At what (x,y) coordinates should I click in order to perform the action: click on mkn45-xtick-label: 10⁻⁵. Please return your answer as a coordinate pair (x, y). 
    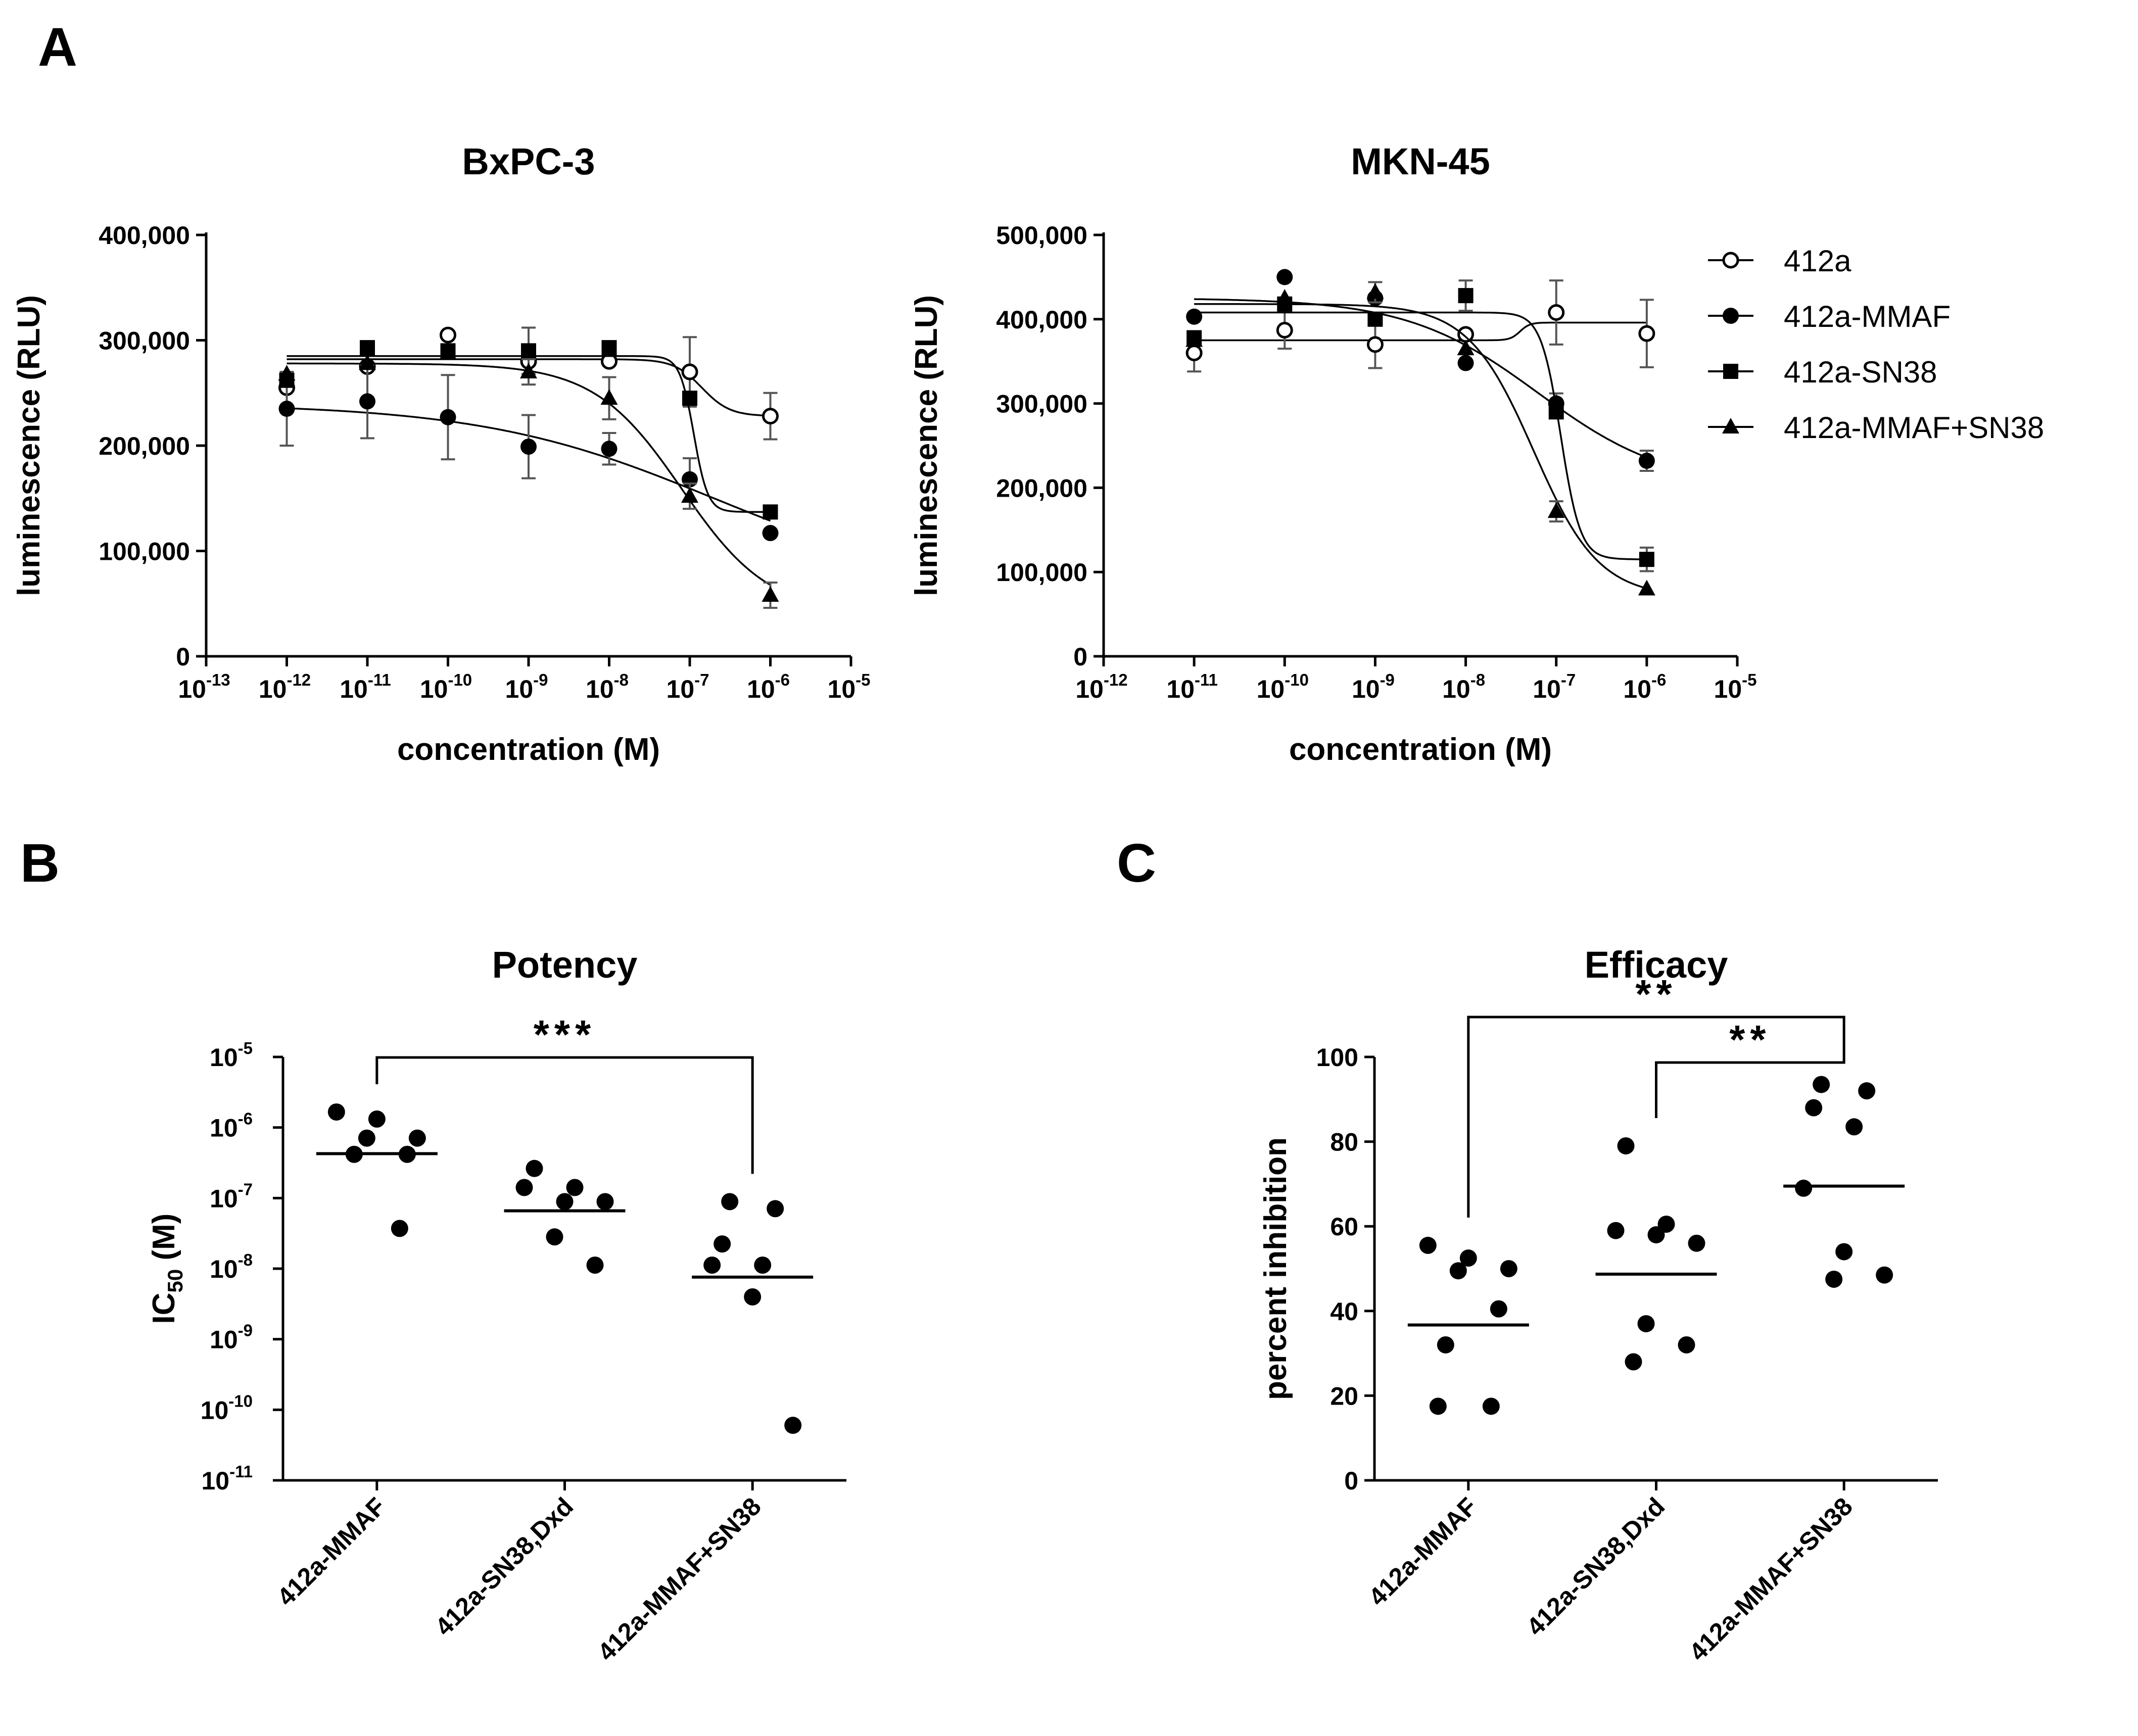
    Looking at the image, I should click on (1735, 686).